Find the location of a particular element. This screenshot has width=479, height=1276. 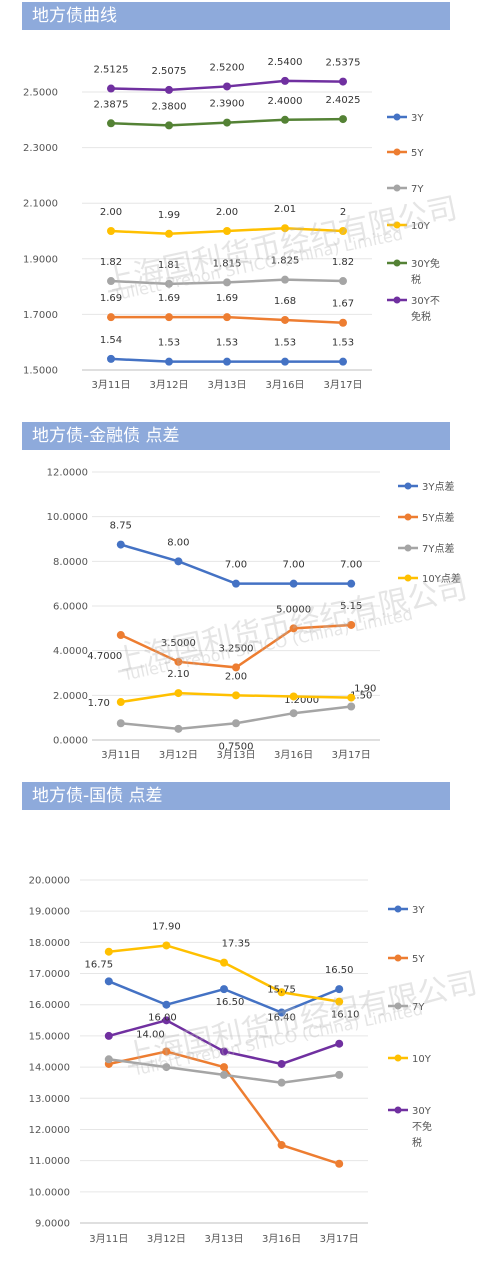

x-tick-label: 3月17日 is located at coordinates (351, 755).